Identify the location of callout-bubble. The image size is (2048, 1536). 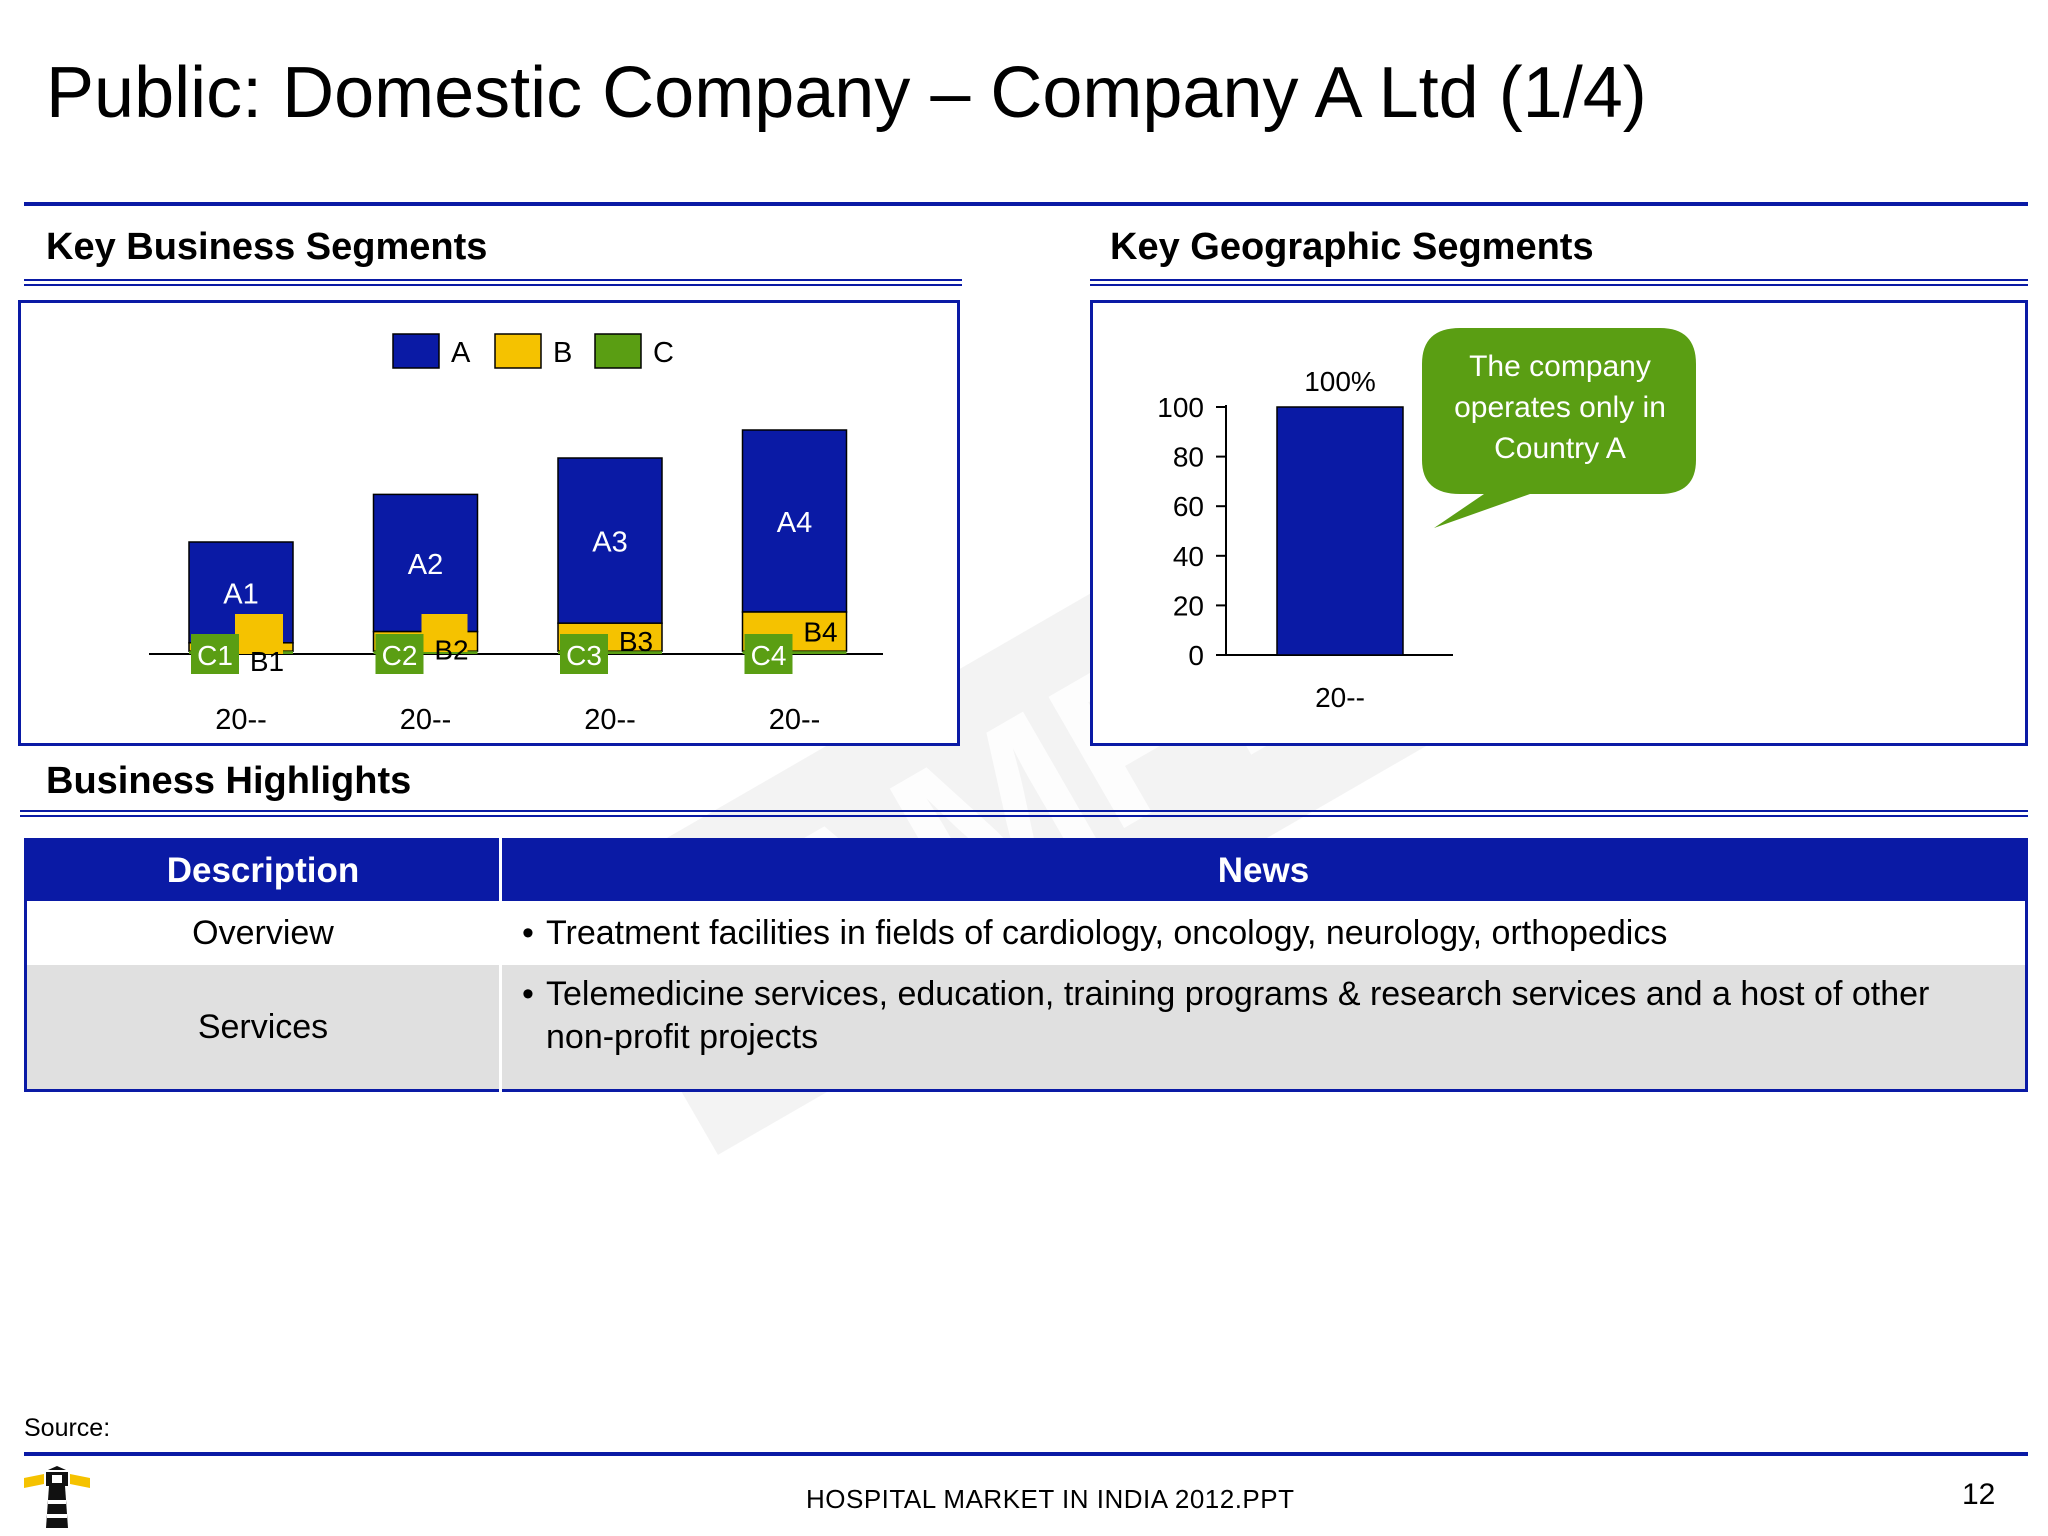
(1559, 428).